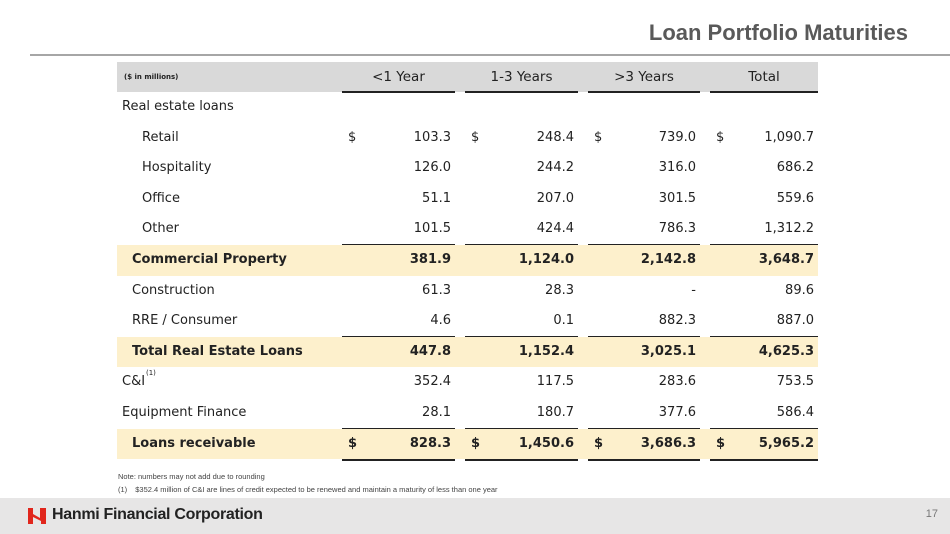  What do you see at coordinates (432, 229) in the screenshot?
I see `cell-value: 101.5` at bounding box center [432, 229].